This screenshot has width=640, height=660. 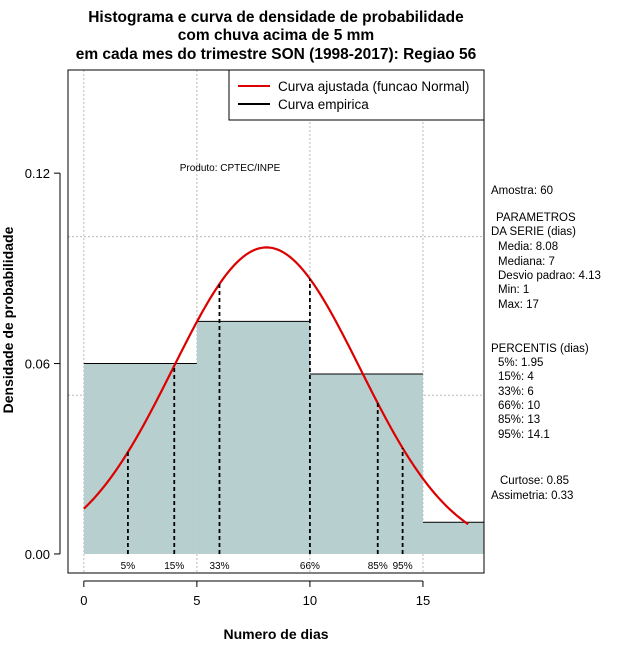 I want to click on x-tick-label-2: 10, so click(x=310, y=600).